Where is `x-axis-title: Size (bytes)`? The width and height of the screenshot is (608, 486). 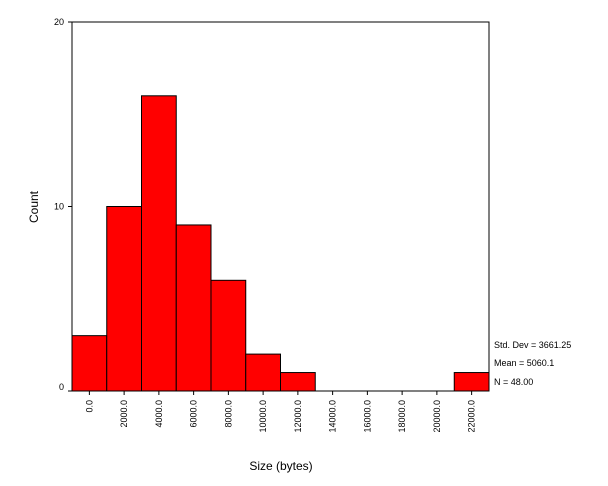 x-axis-title: Size (bytes) is located at coordinates (280, 466).